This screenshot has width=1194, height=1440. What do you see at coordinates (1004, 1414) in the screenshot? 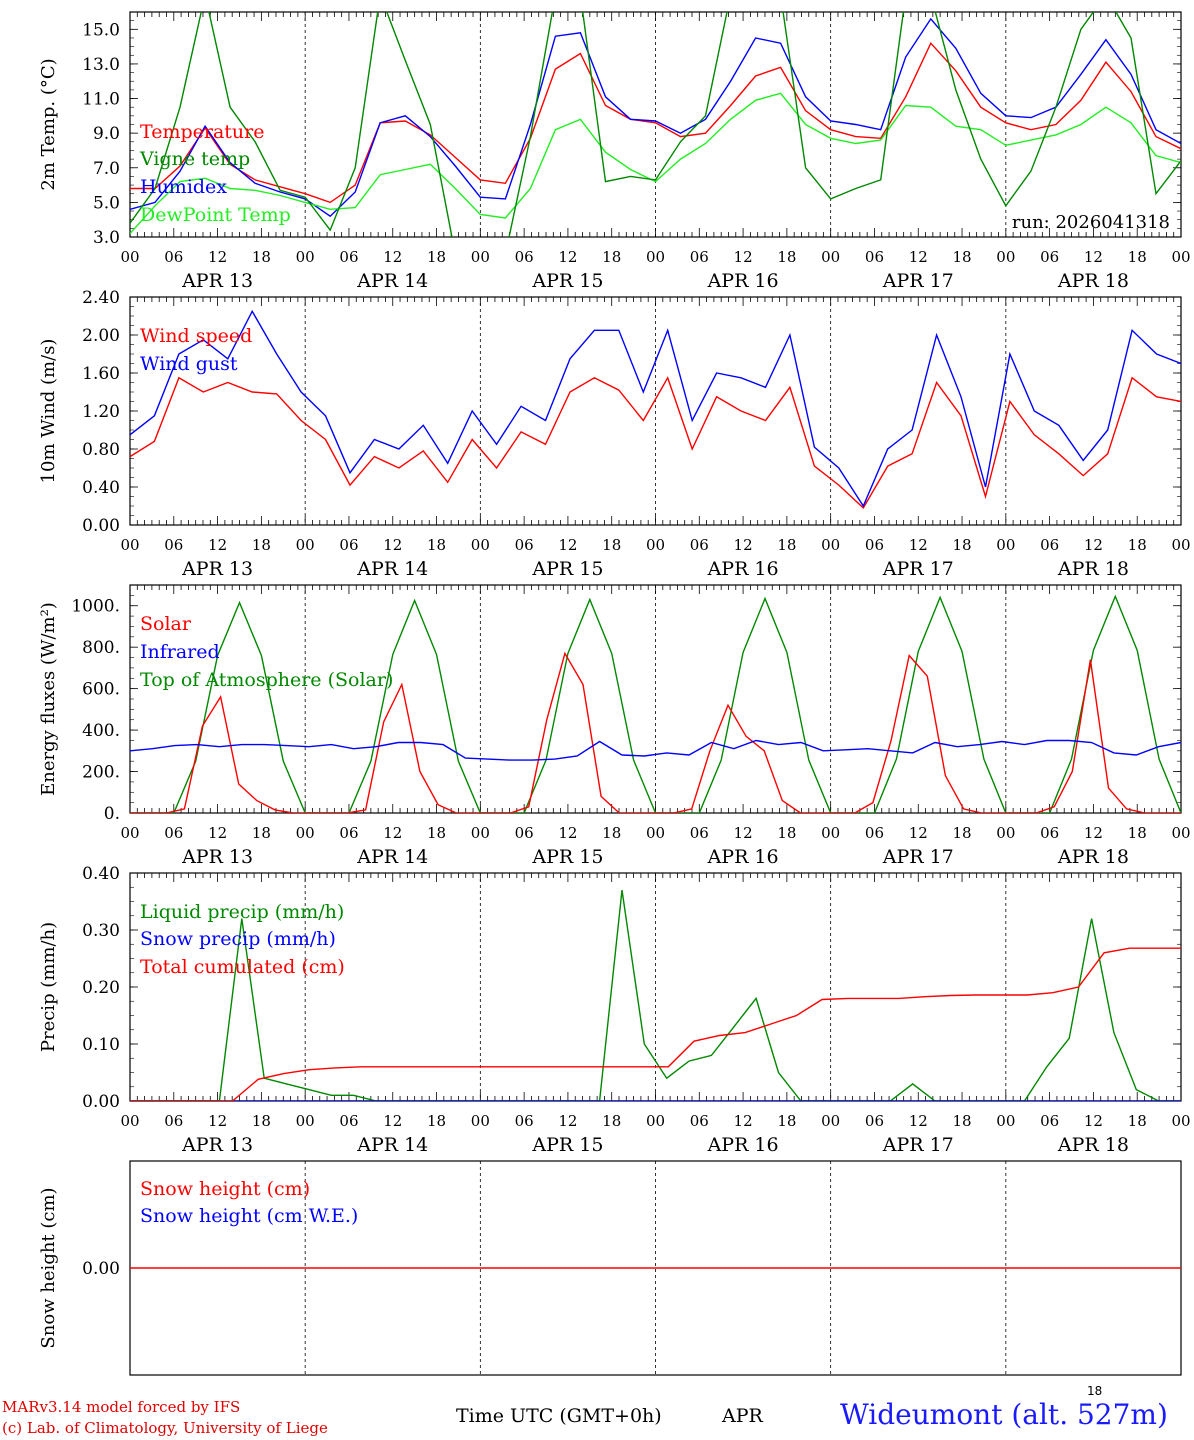
I see `station-title: Wideumont (alt. 527m)` at bounding box center [1004, 1414].